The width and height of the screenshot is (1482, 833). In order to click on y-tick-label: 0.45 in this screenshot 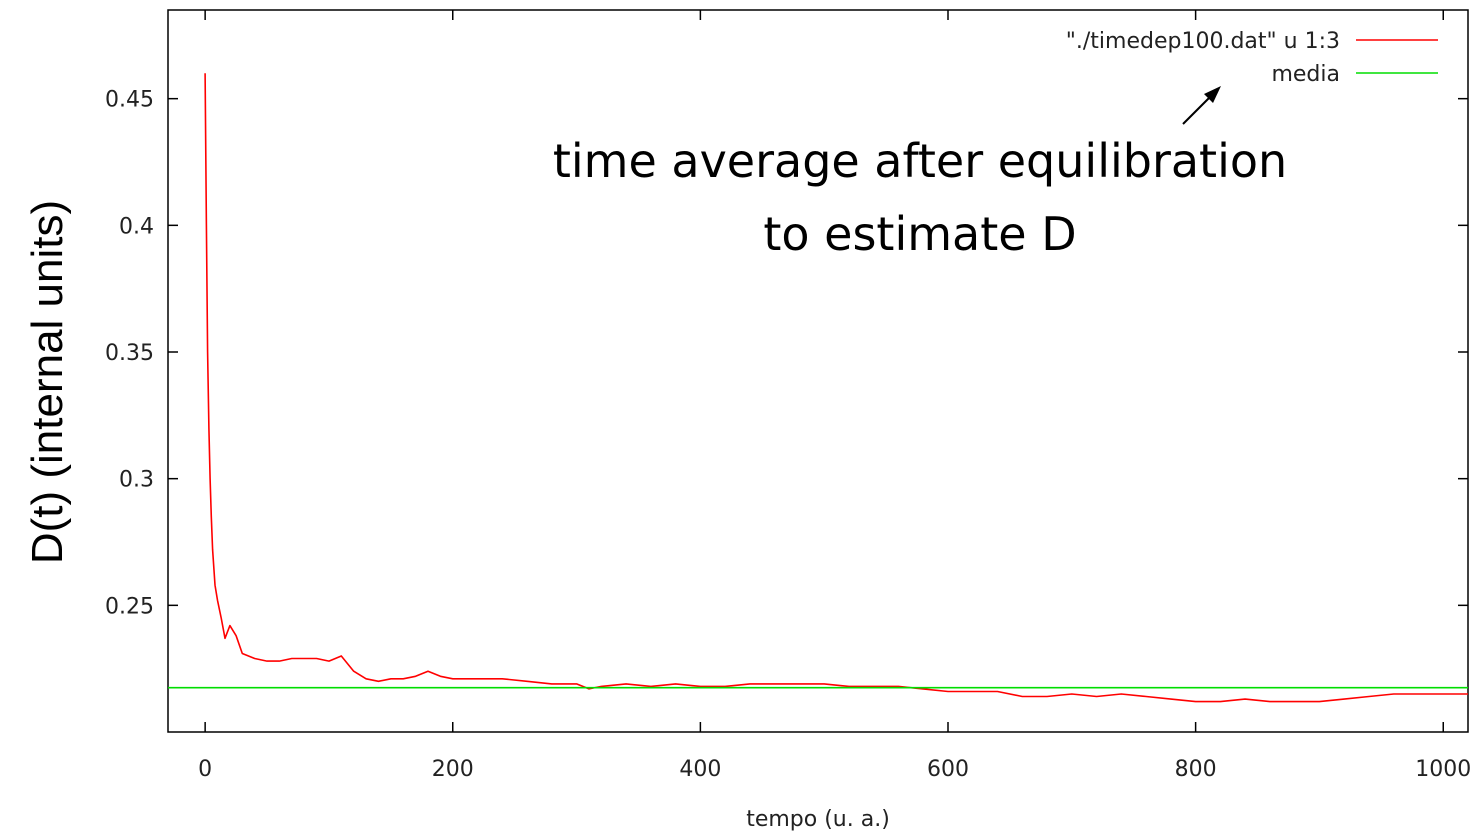, I will do `click(129, 100)`.